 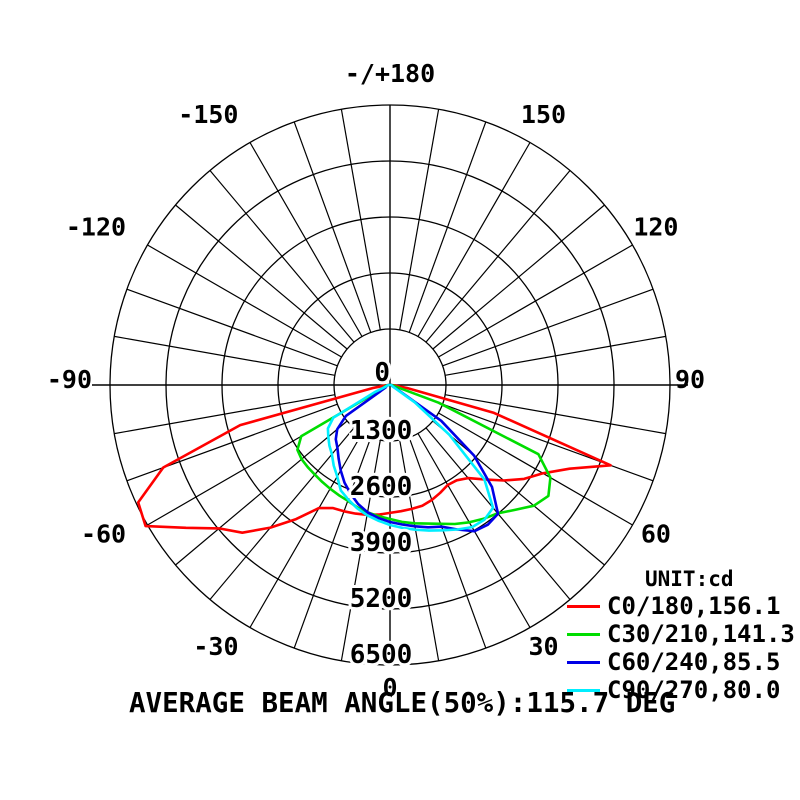 What do you see at coordinates (543, 646) in the screenshot?
I see `angle-label: 30` at bounding box center [543, 646].